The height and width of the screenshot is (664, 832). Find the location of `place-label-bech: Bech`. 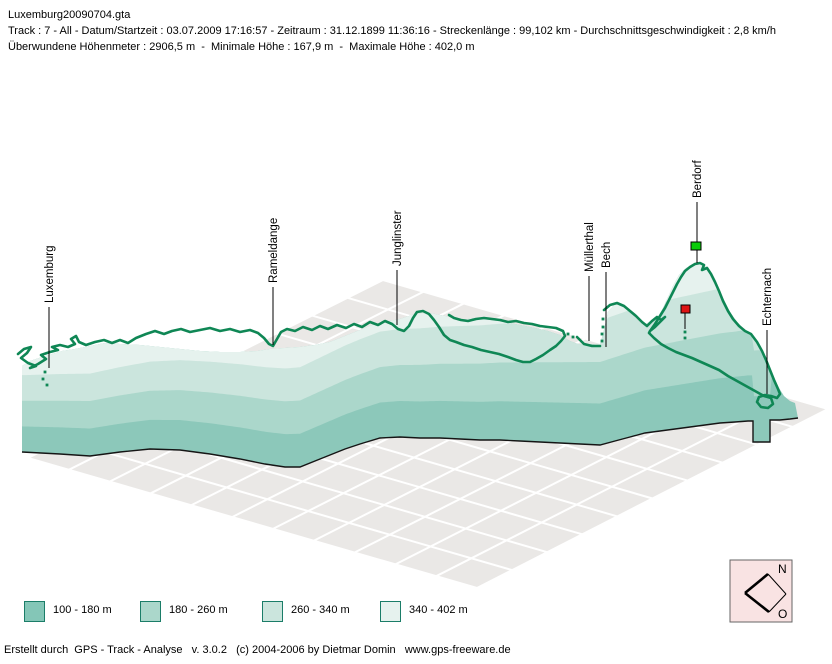

place-label-bech: Bech is located at coordinates (607, 294).